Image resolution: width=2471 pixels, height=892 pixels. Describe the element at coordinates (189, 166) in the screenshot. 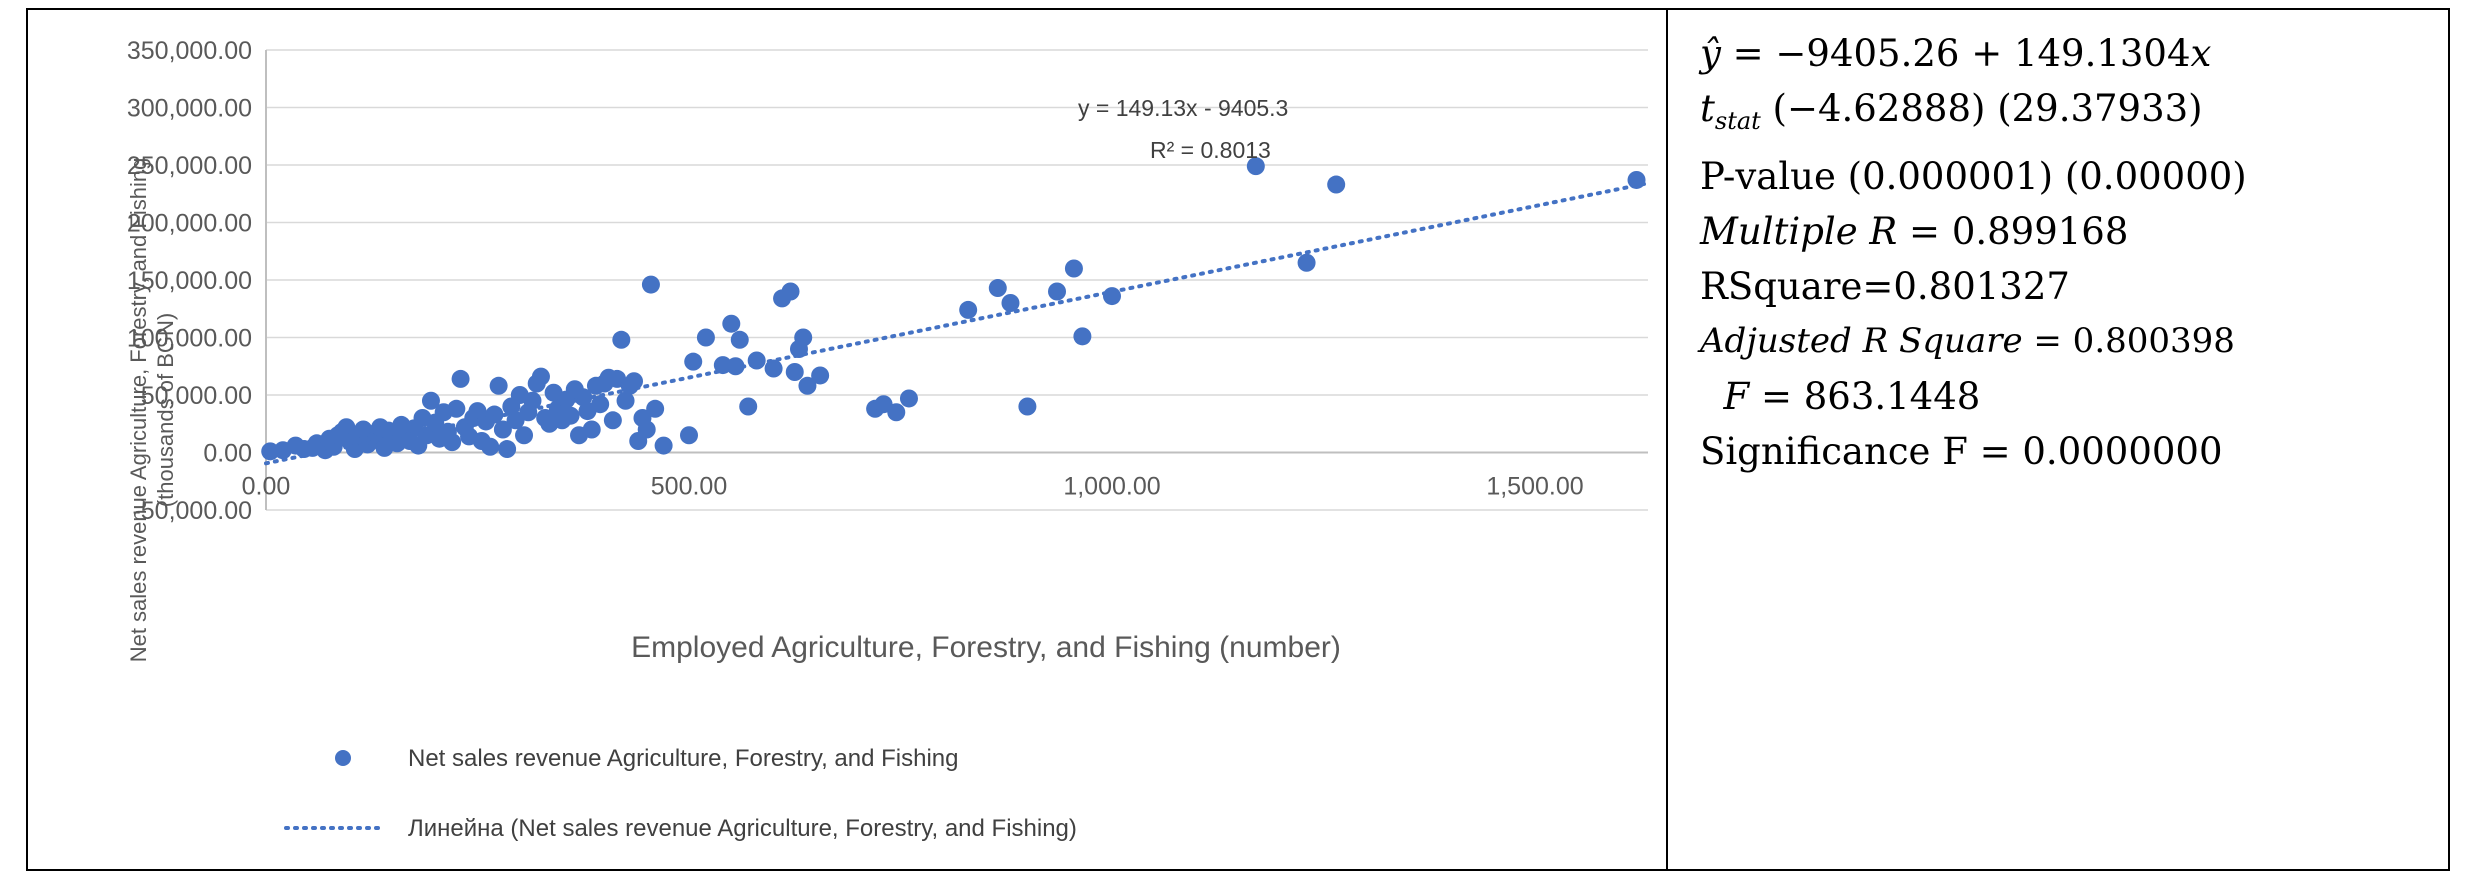

I see `y-tick-label: 250,000.00` at that location.